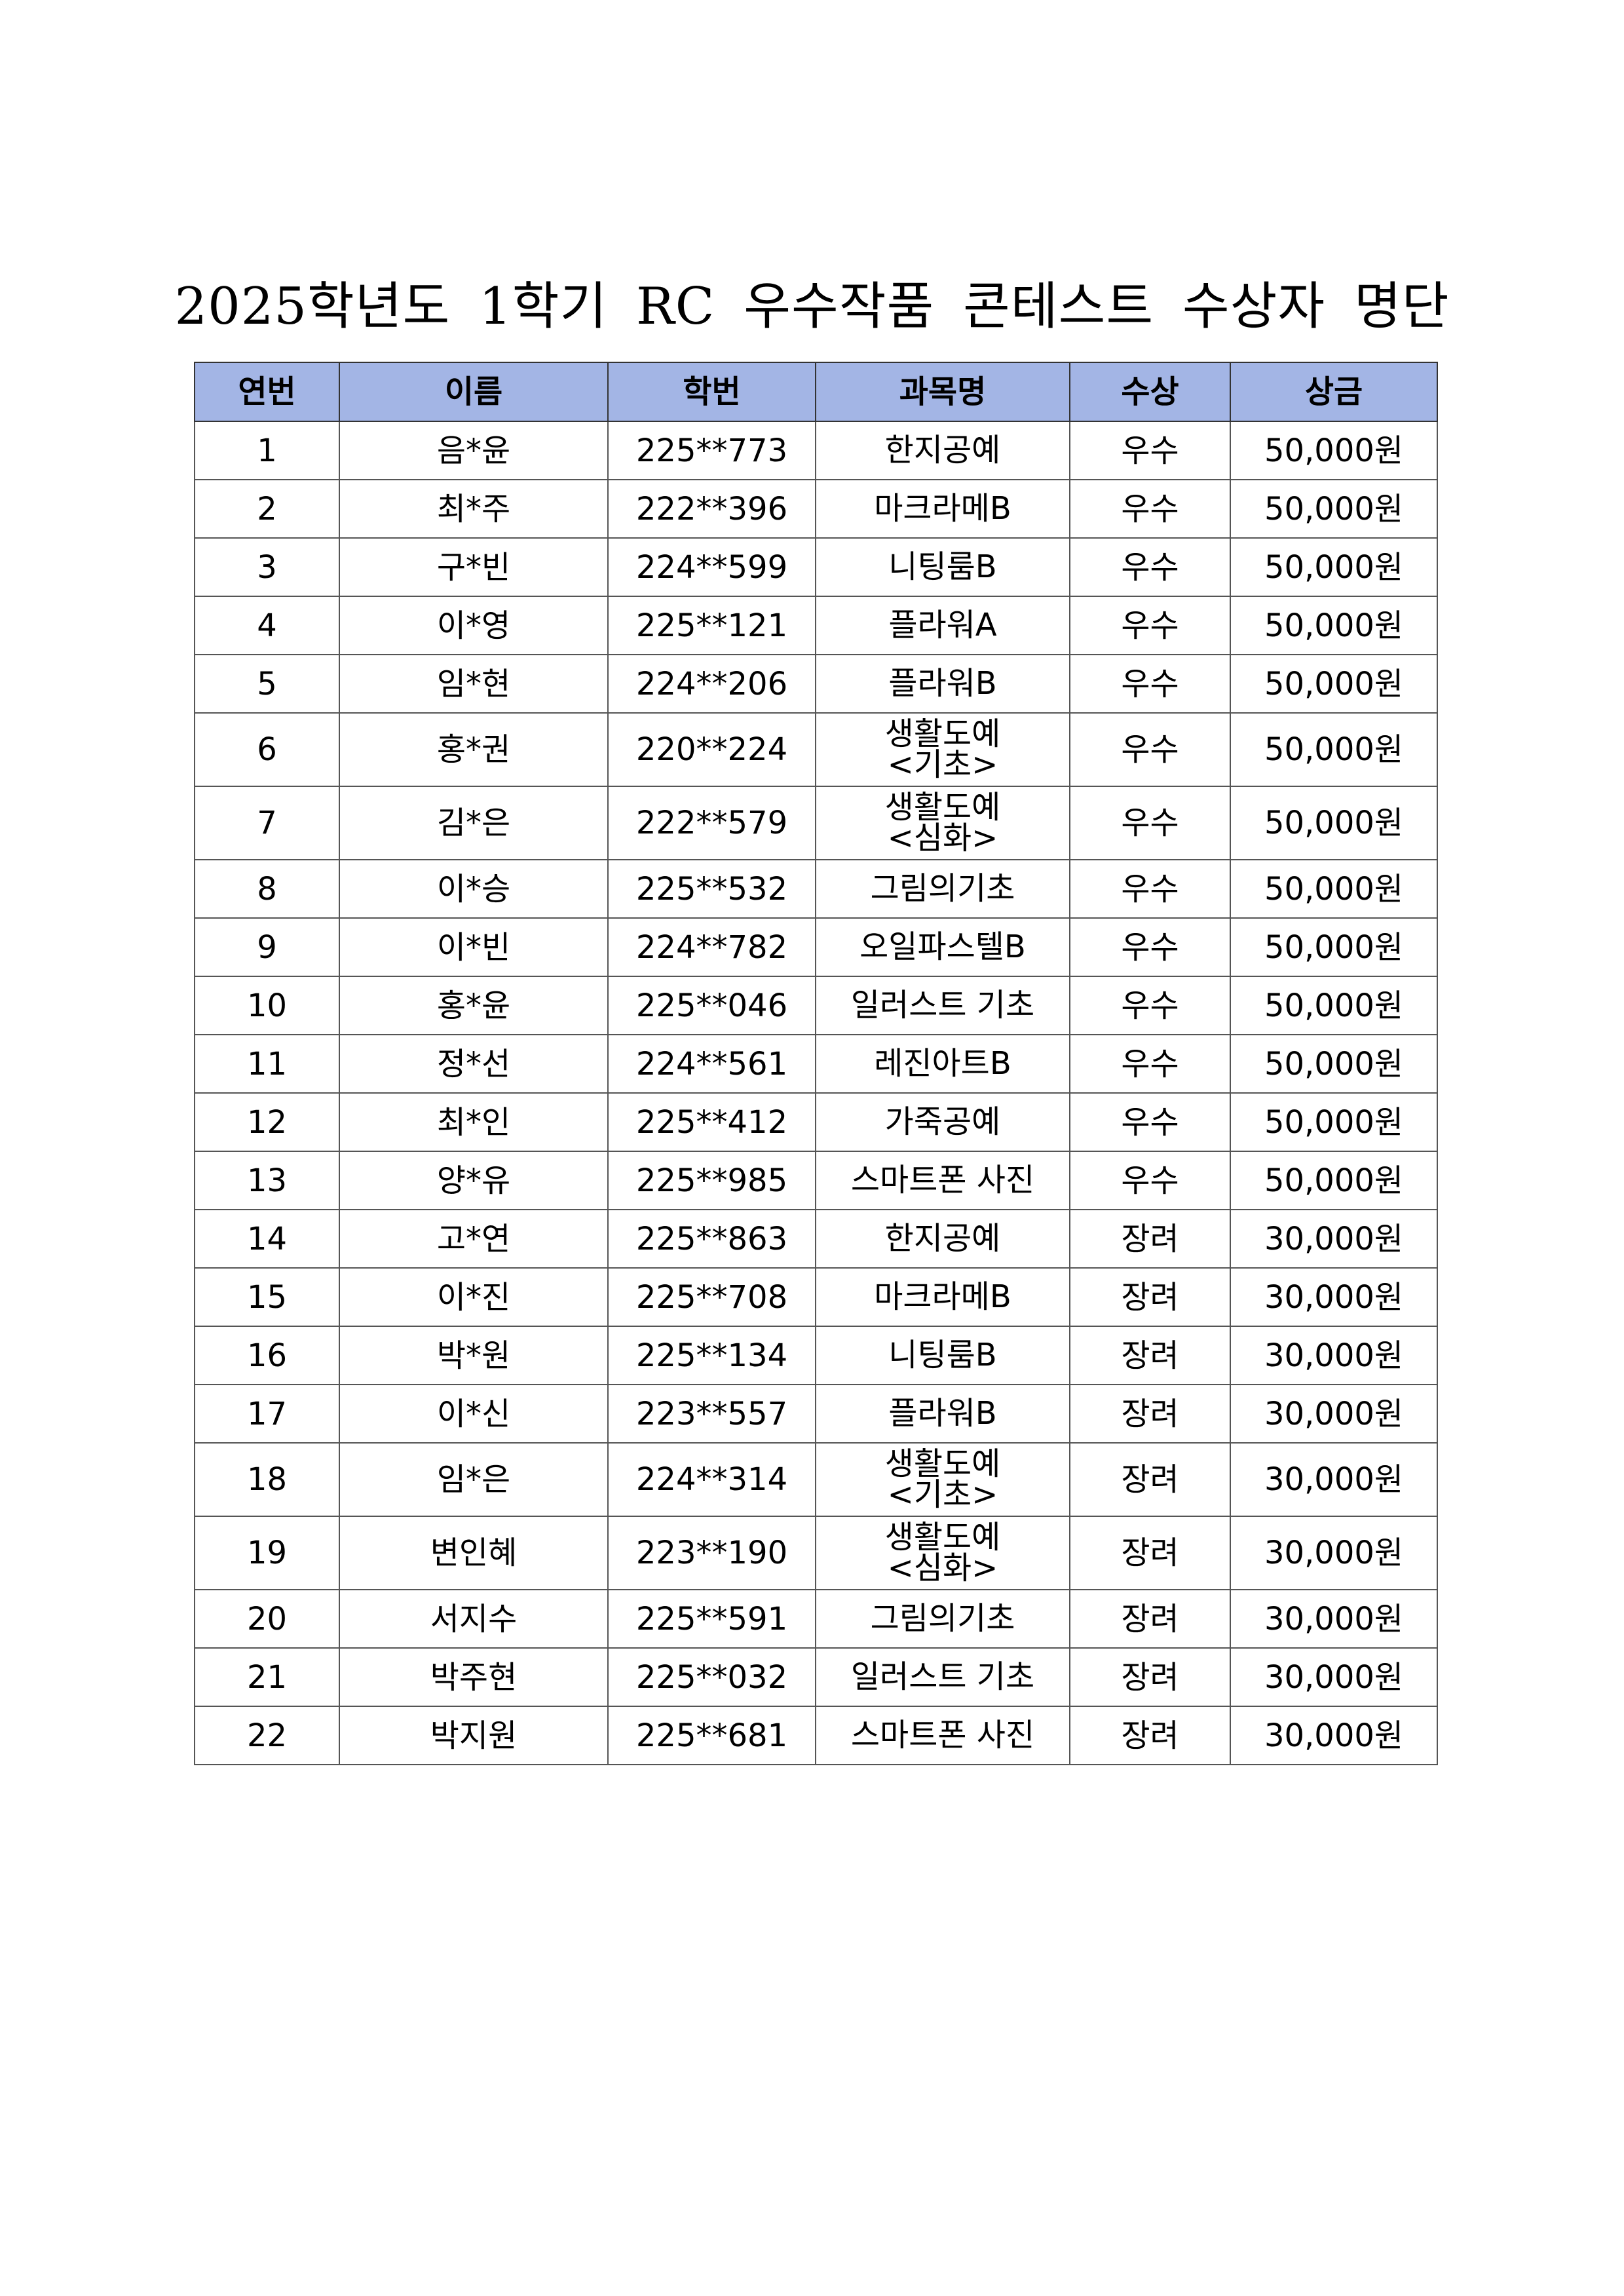  Describe the element at coordinates (942, 1005) in the screenshot. I see `cell-course: 일러스트 기초` at that location.